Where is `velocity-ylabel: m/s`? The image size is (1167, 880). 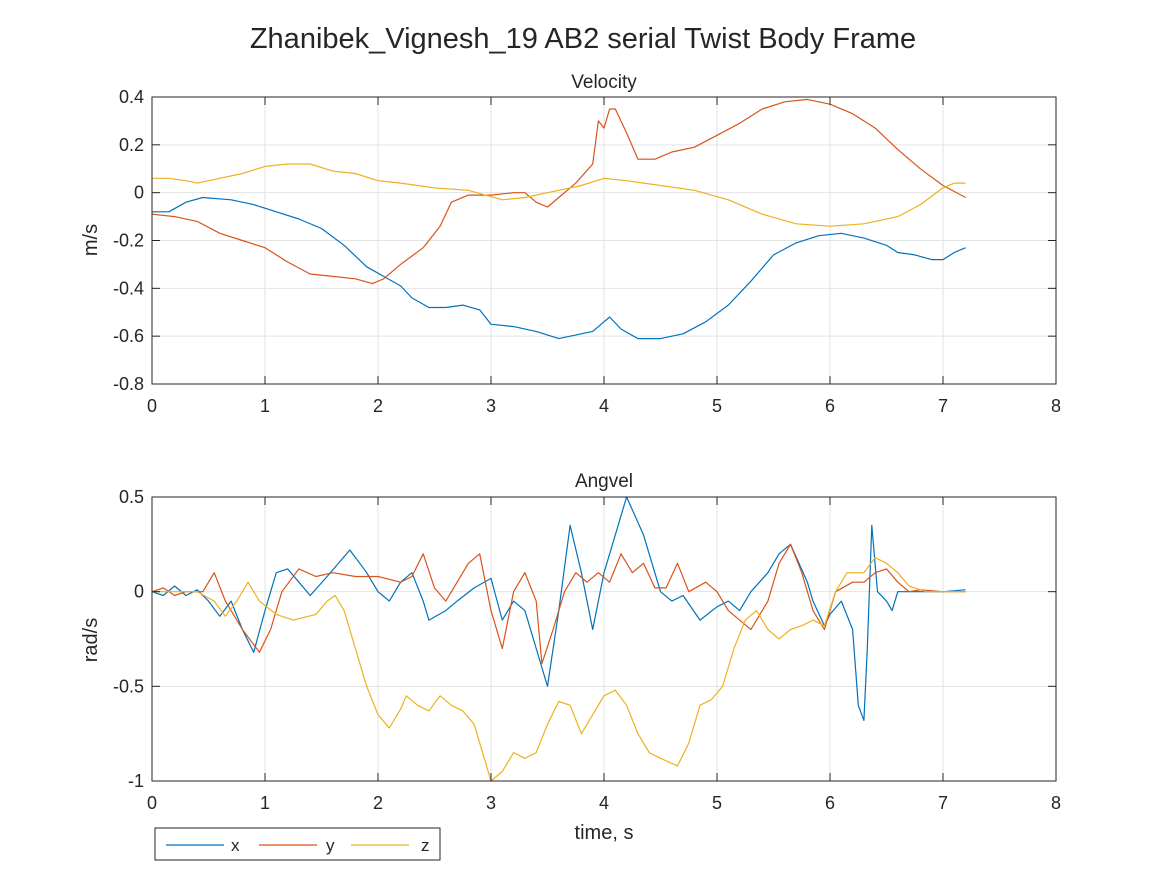 velocity-ylabel: m/s is located at coordinates (91, 240).